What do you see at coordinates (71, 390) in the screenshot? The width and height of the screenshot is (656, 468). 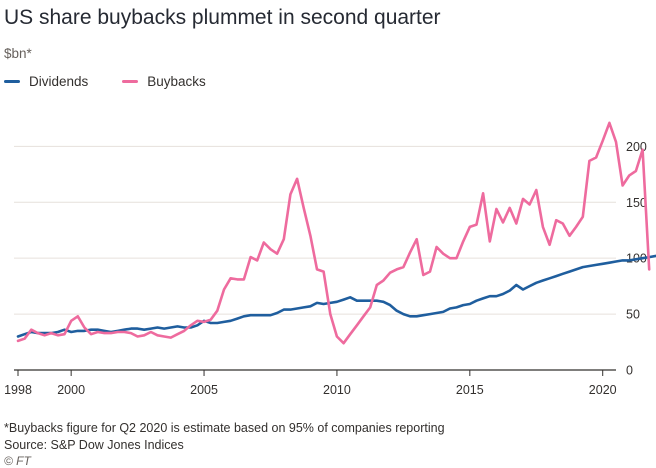 I see `x-tick-label-2000: 2000` at bounding box center [71, 390].